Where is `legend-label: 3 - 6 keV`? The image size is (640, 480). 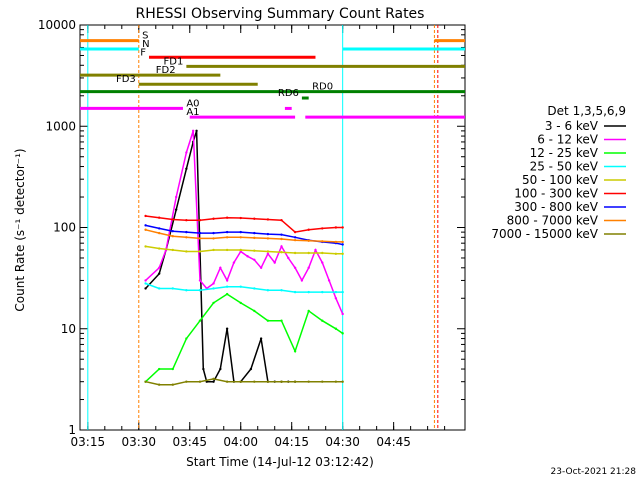
legend-label: 3 - 6 keV is located at coordinates (572, 126).